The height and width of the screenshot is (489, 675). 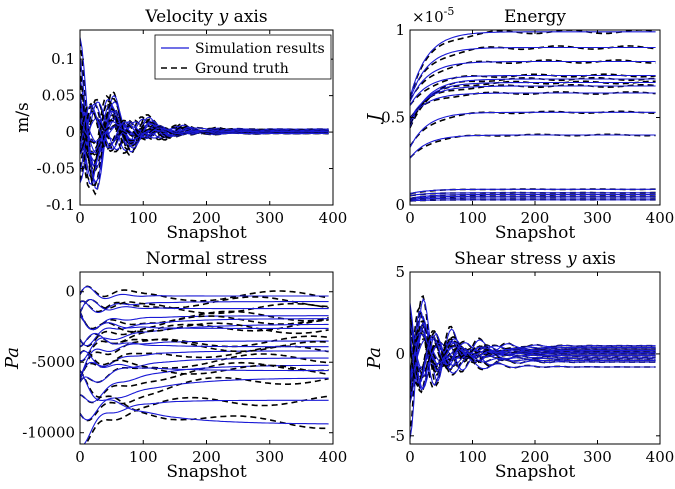 What do you see at coordinates (60, 205) in the screenshot?
I see `y-tick-label: -0.1` at bounding box center [60, 205].